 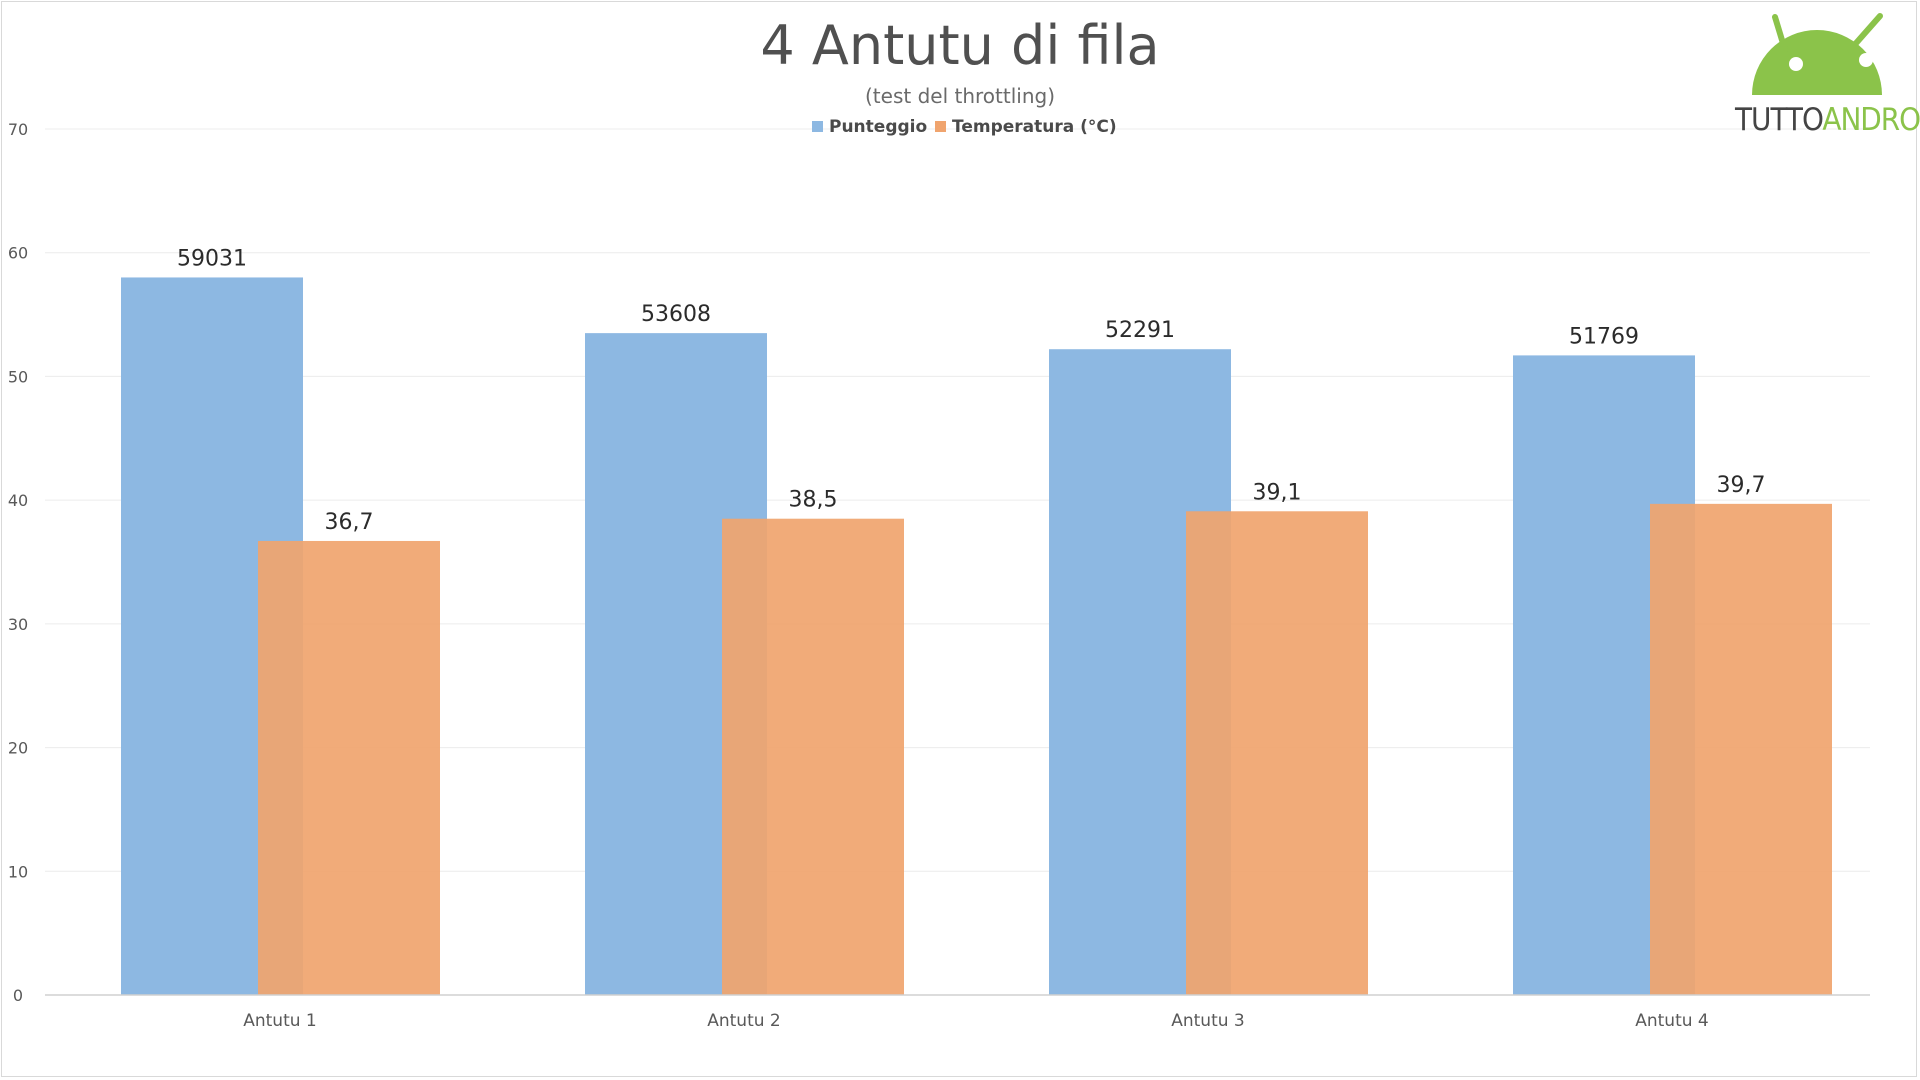 What do you see at coordinates (1034, 127) in the screenshot?
I see `legend-label-temperatura: Temperatura (°C)` at bounding box center [1034, 127].